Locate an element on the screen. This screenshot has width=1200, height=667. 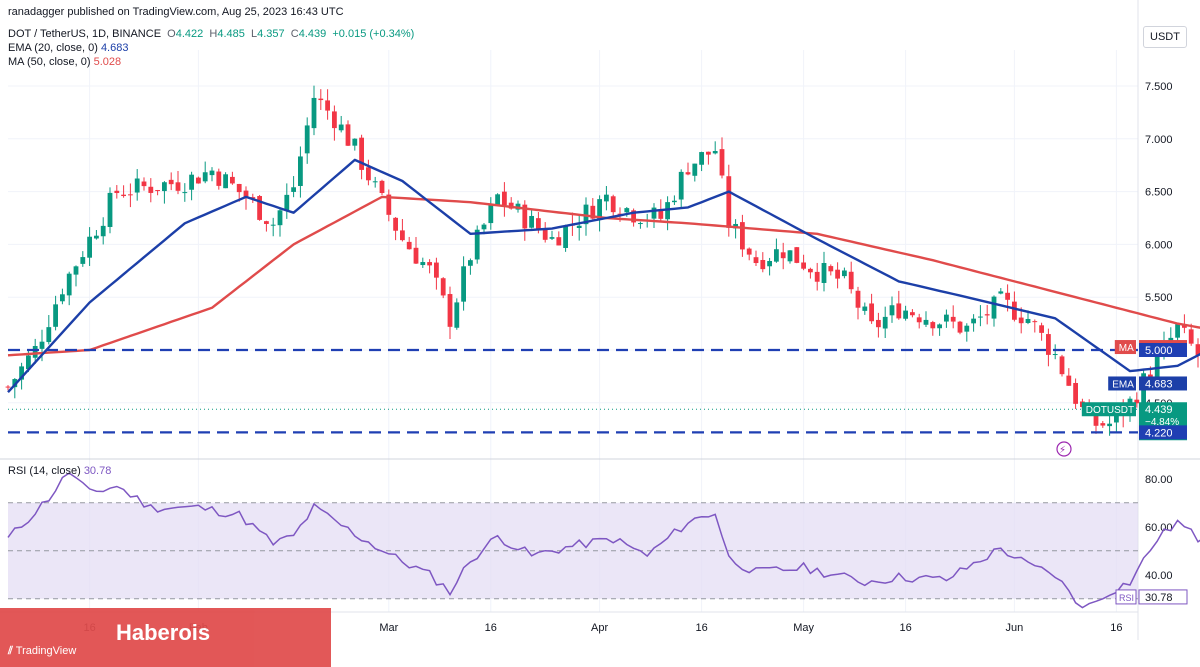
rsi-axis-tick: 60.00 is located at coordinates (1159, 528).